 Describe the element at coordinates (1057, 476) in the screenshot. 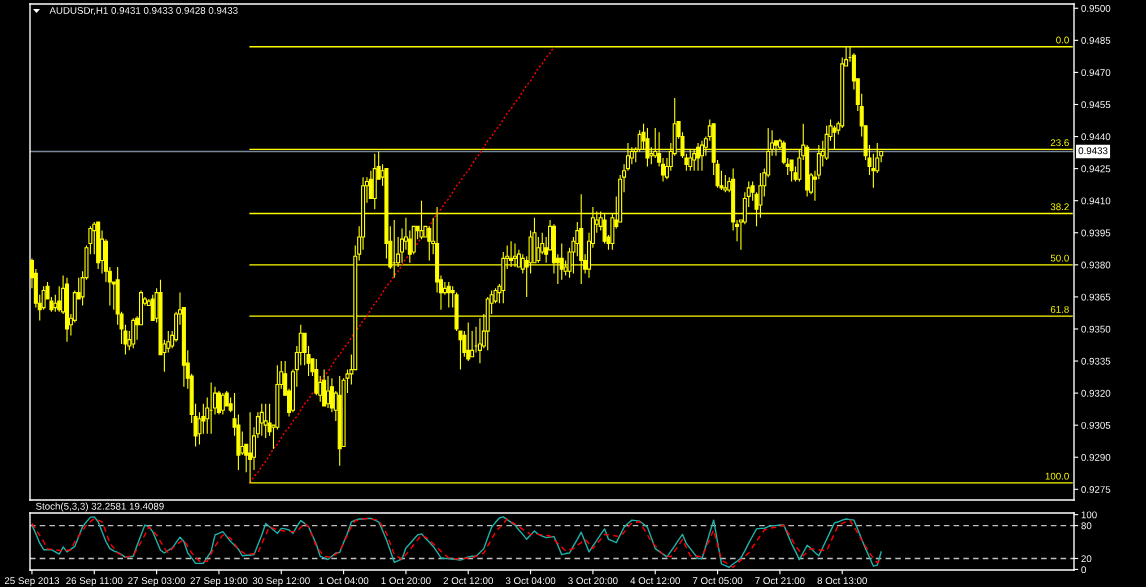

I see `series-label: 100.0` at that location.